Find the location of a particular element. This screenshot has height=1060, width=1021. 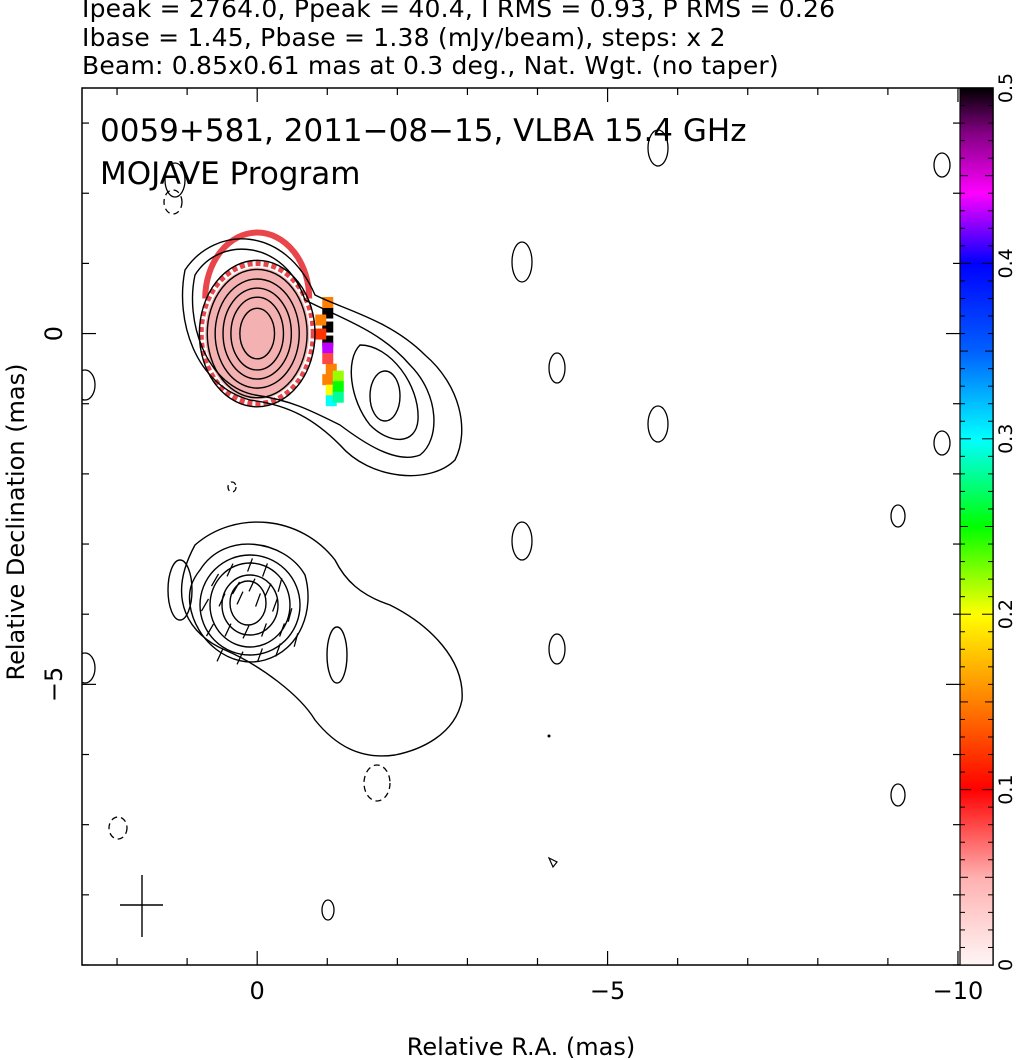

y-tick-labels: 0 −5 is located at coordinates (54, 514).